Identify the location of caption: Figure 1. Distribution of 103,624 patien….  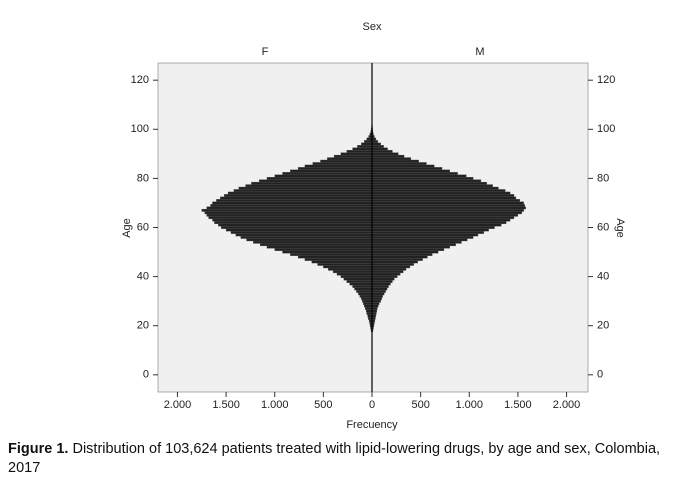
(344, 459).